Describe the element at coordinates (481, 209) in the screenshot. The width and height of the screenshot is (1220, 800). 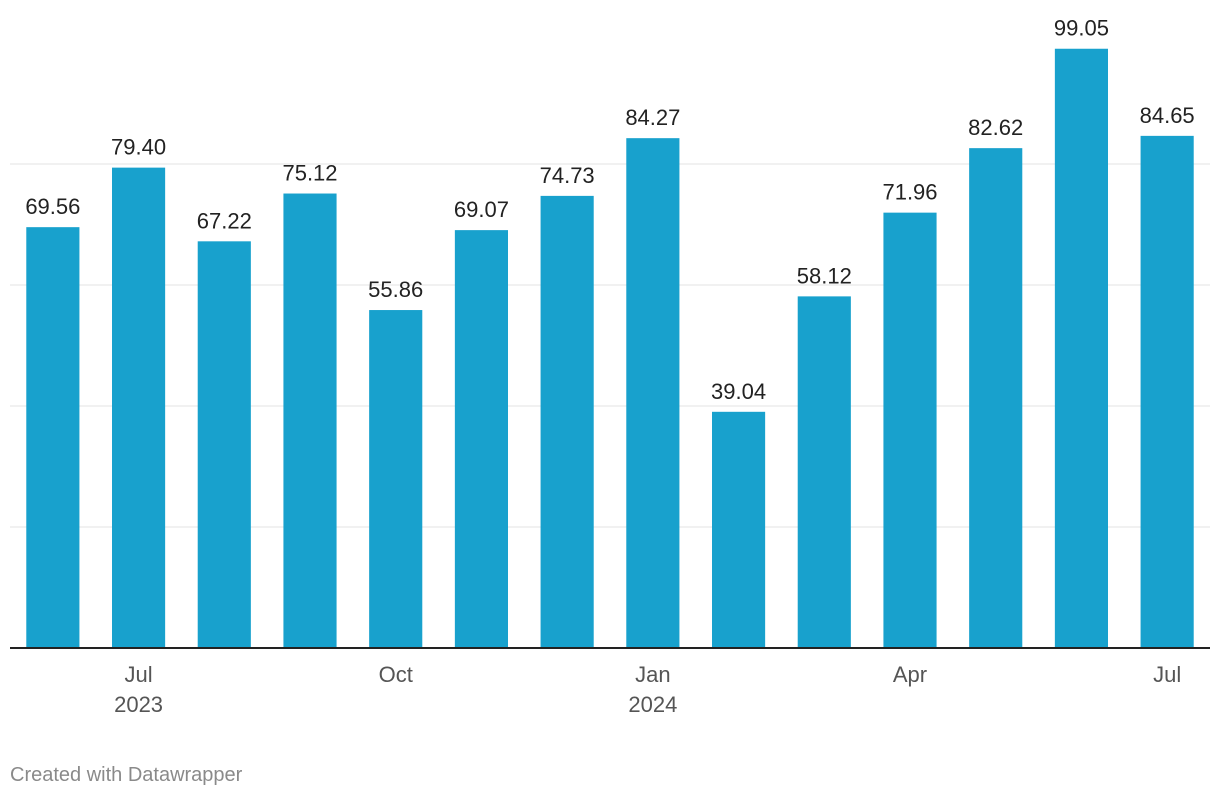
I see `bar-value-label: 69.07` at that location.